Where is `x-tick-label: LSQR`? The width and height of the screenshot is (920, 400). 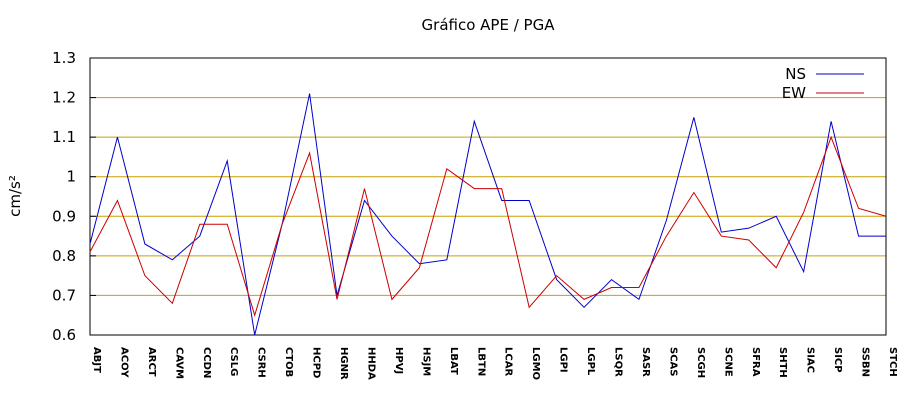
x-tick-label: LSQR is located at coordinates (618, 362).